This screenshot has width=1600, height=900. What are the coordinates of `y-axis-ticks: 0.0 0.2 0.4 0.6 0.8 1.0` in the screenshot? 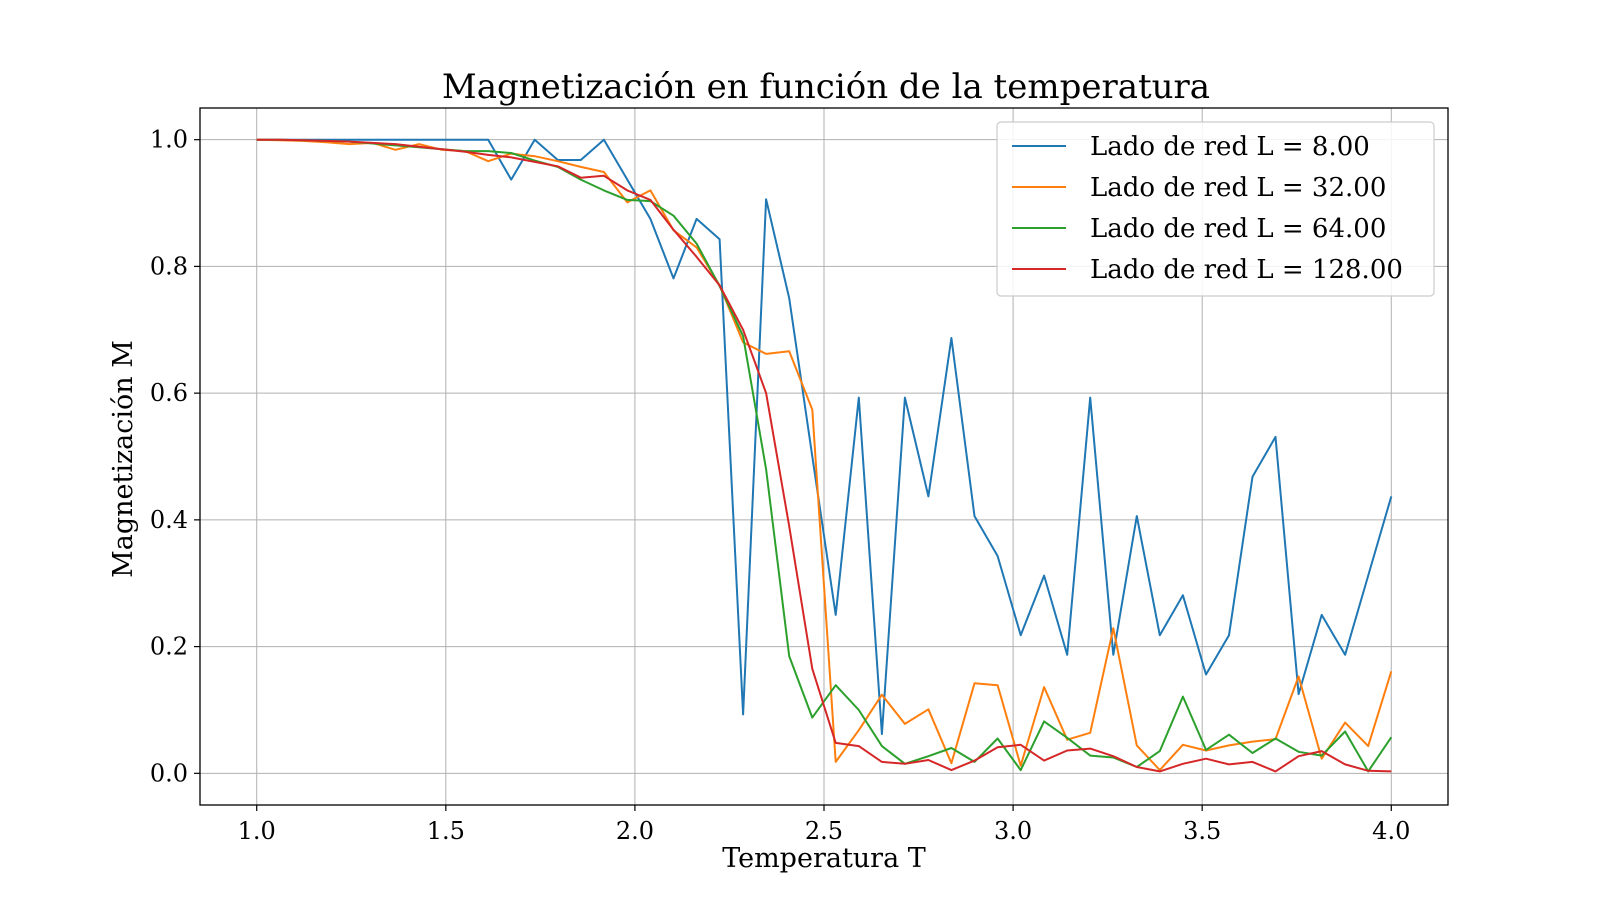 It's located at (175, 456).